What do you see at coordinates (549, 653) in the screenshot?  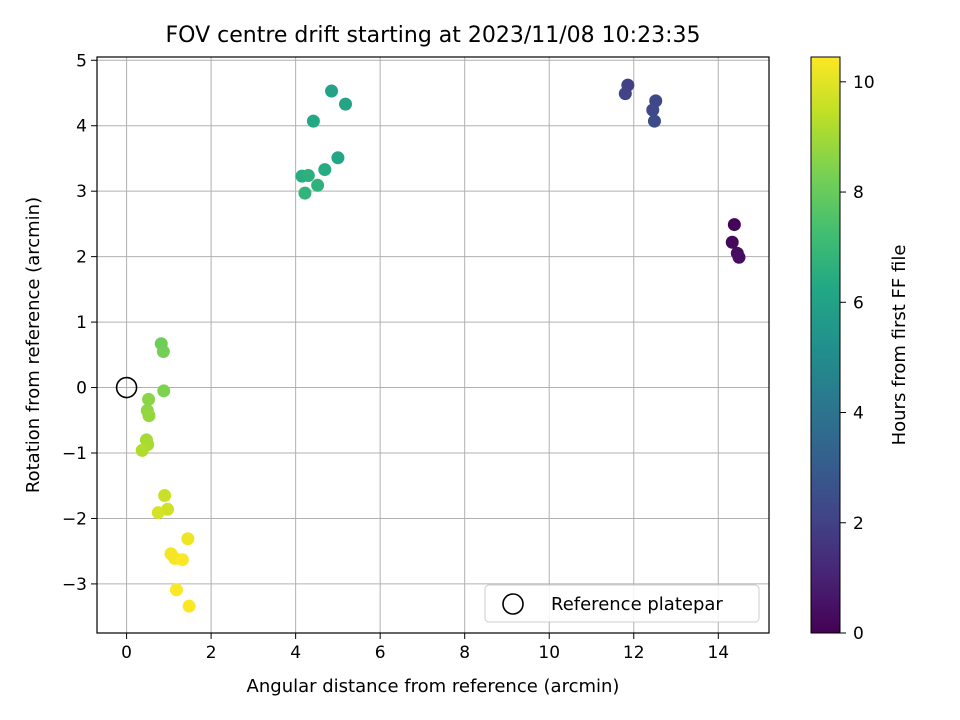 I see `x-tick-label: 10` at bounding box center [549, 653].